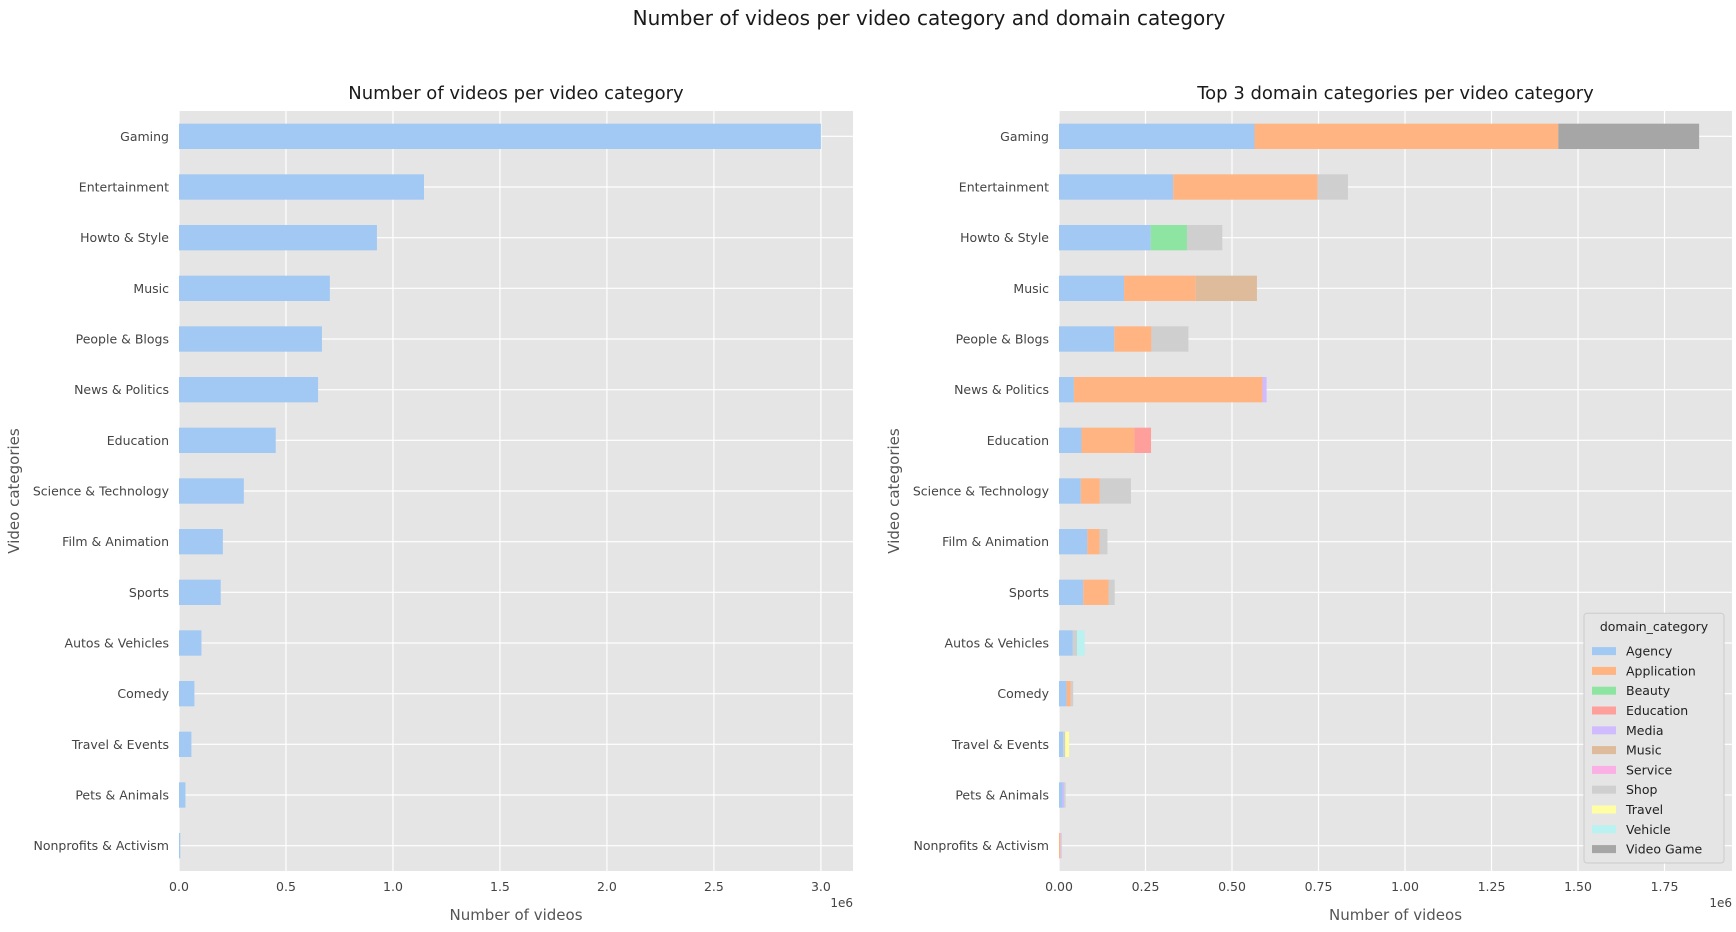 This screenshot has height=932, width=1736. Describe the element at coordinates (1644, 750) in the screenshot. I see `legend-label: Music` at that location.